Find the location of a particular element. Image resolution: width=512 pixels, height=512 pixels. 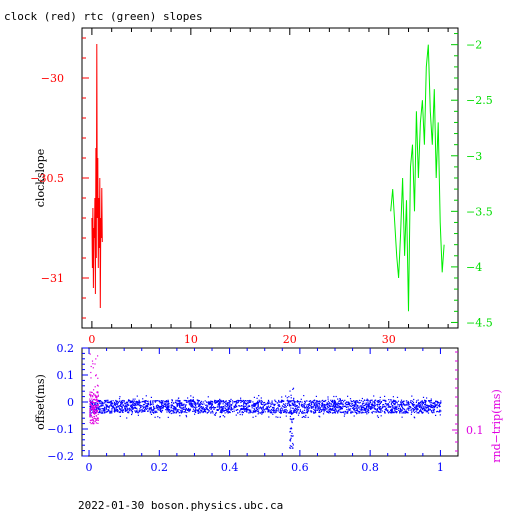

footer-text: 2022-01-30 boson.physics.ubc.ca is located at coordinates (180, 505).